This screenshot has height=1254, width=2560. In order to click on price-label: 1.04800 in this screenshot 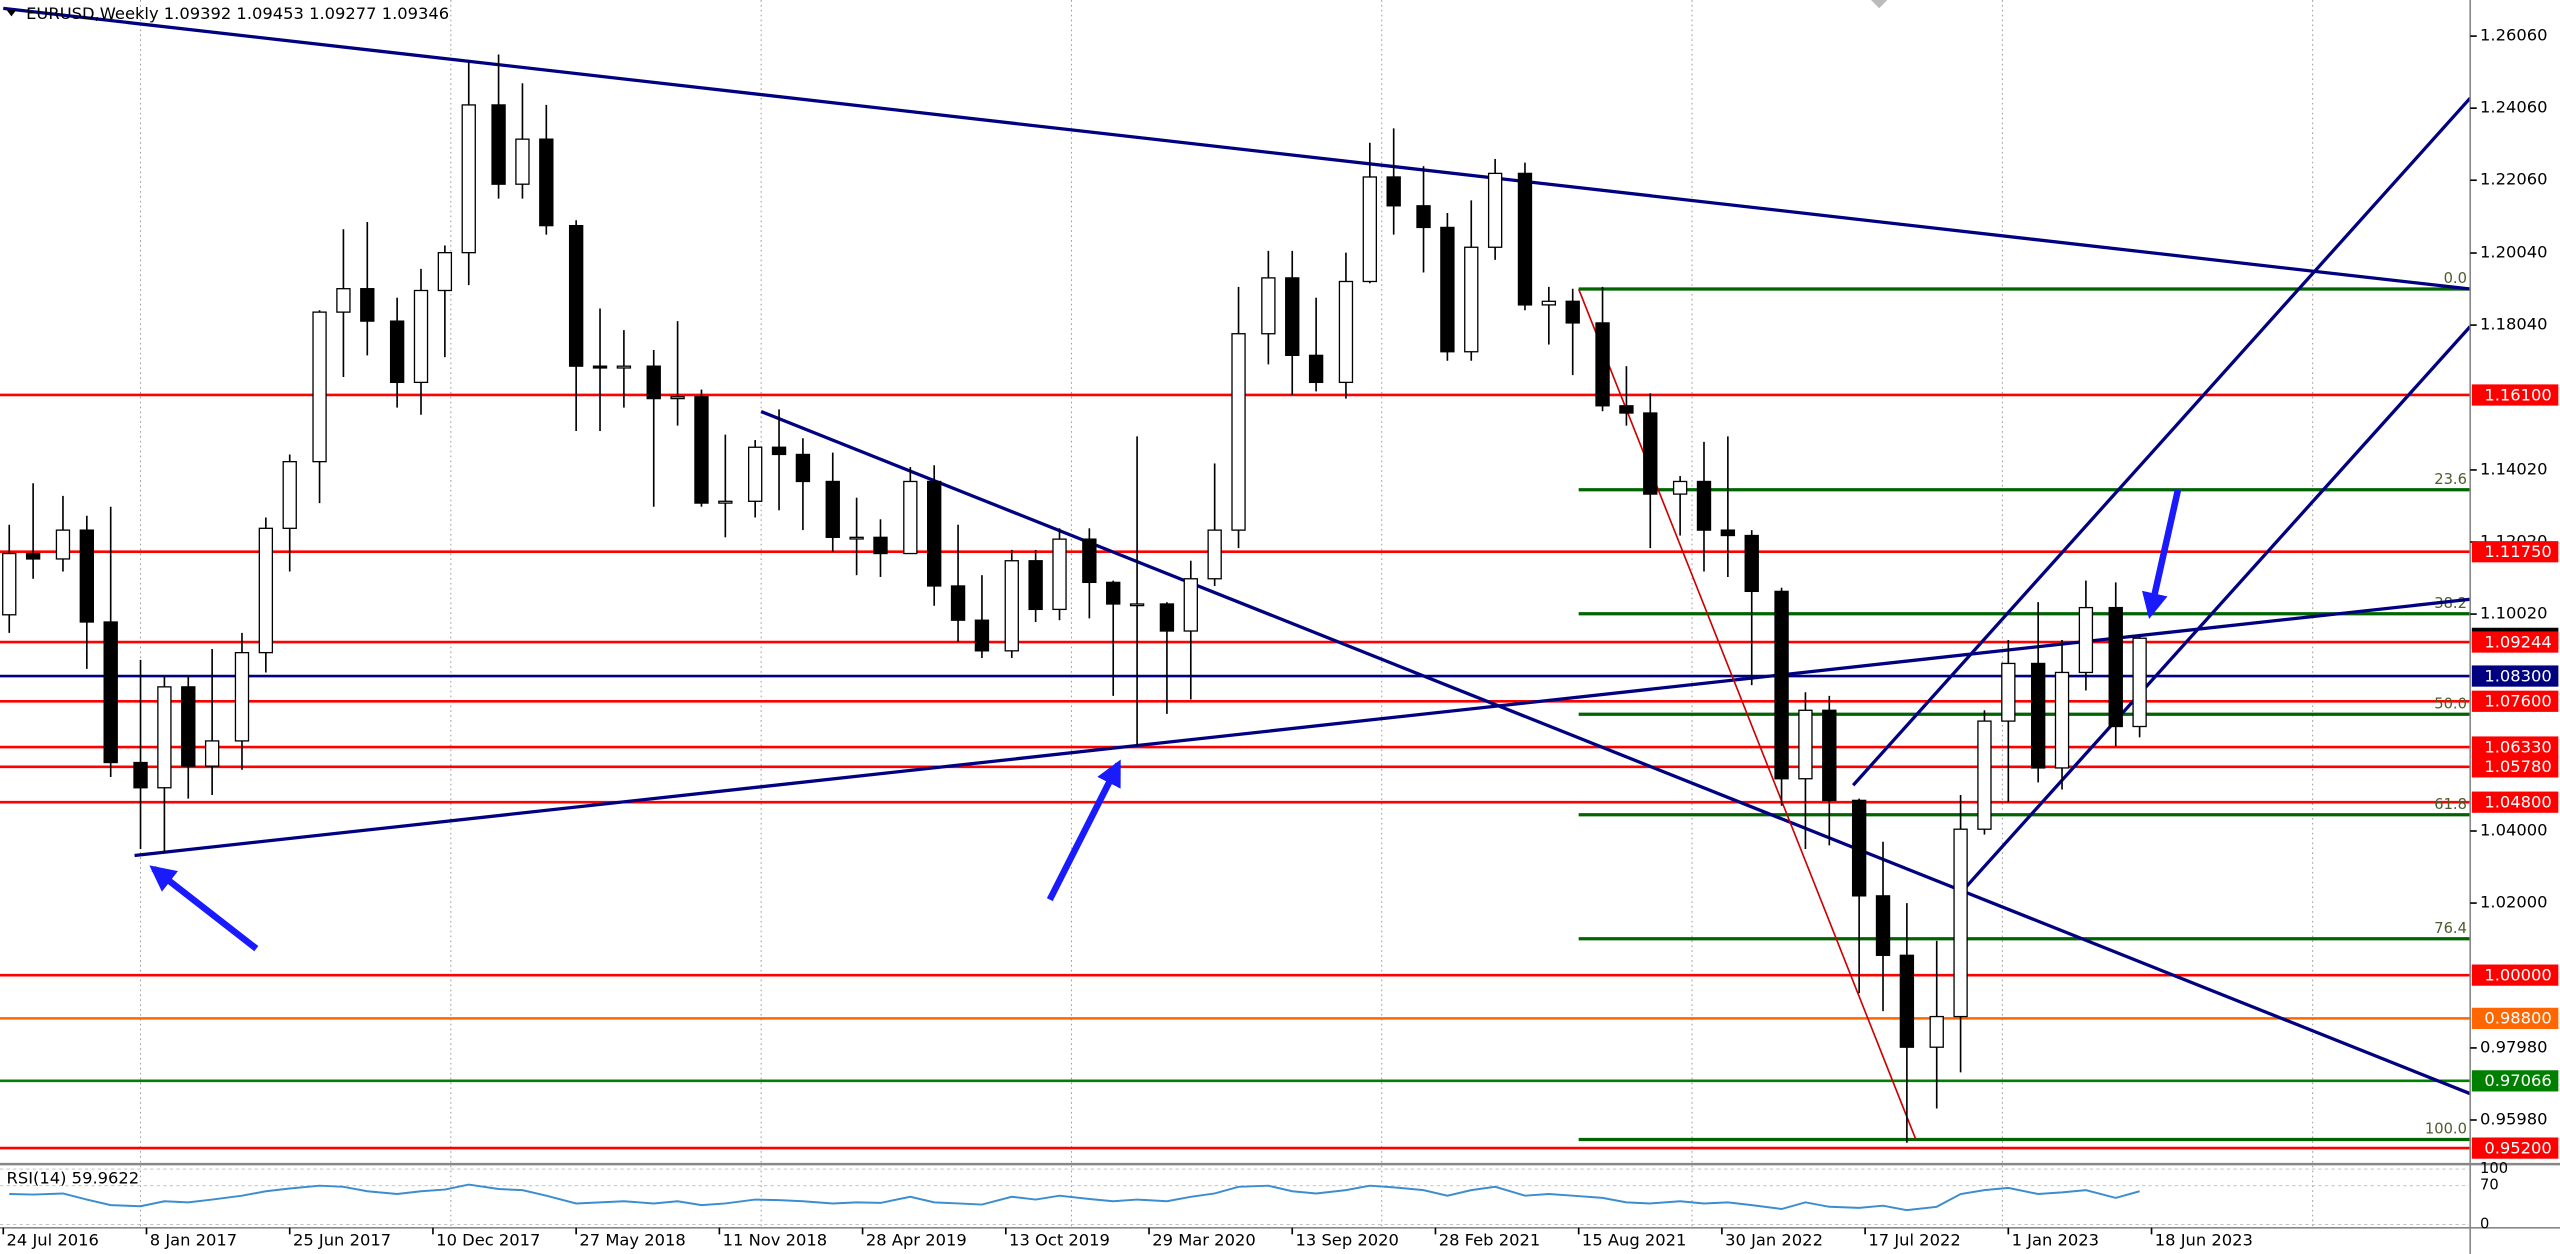, I will do `click(2517, 801)`.